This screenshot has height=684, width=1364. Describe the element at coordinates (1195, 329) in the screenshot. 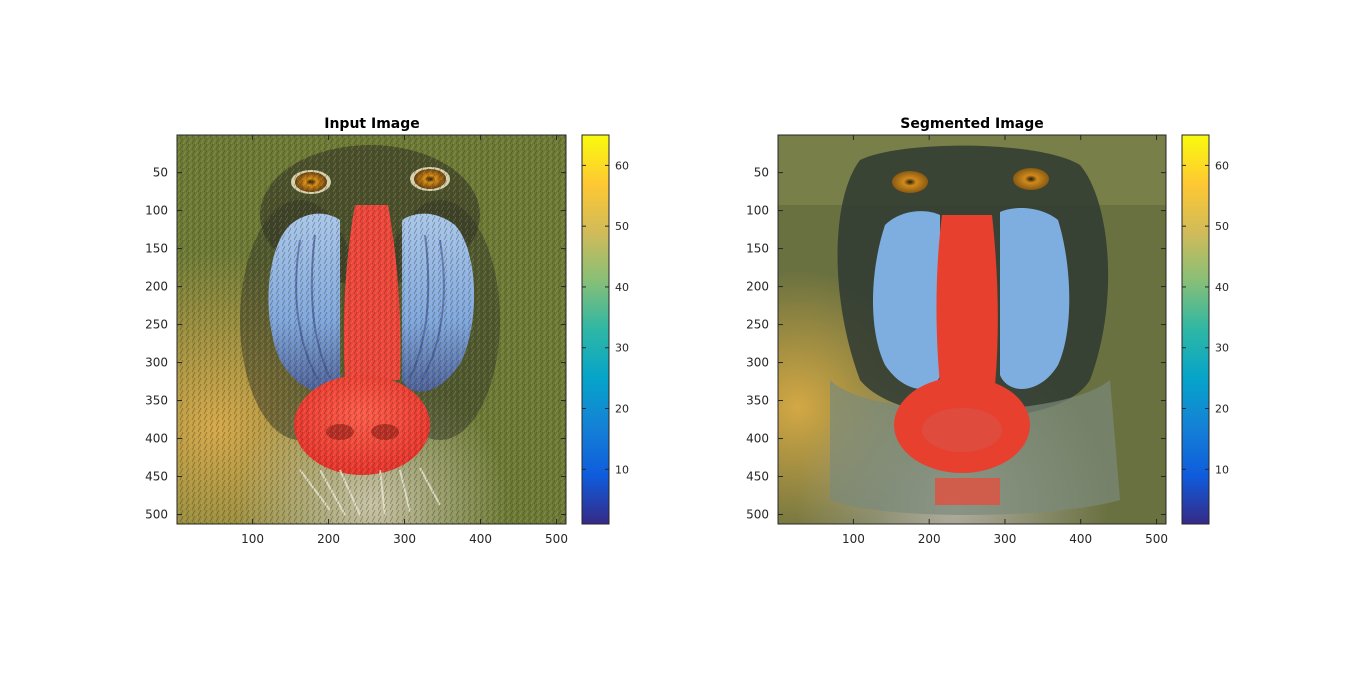

I see `segmented-colorbar-gradient` at that location.